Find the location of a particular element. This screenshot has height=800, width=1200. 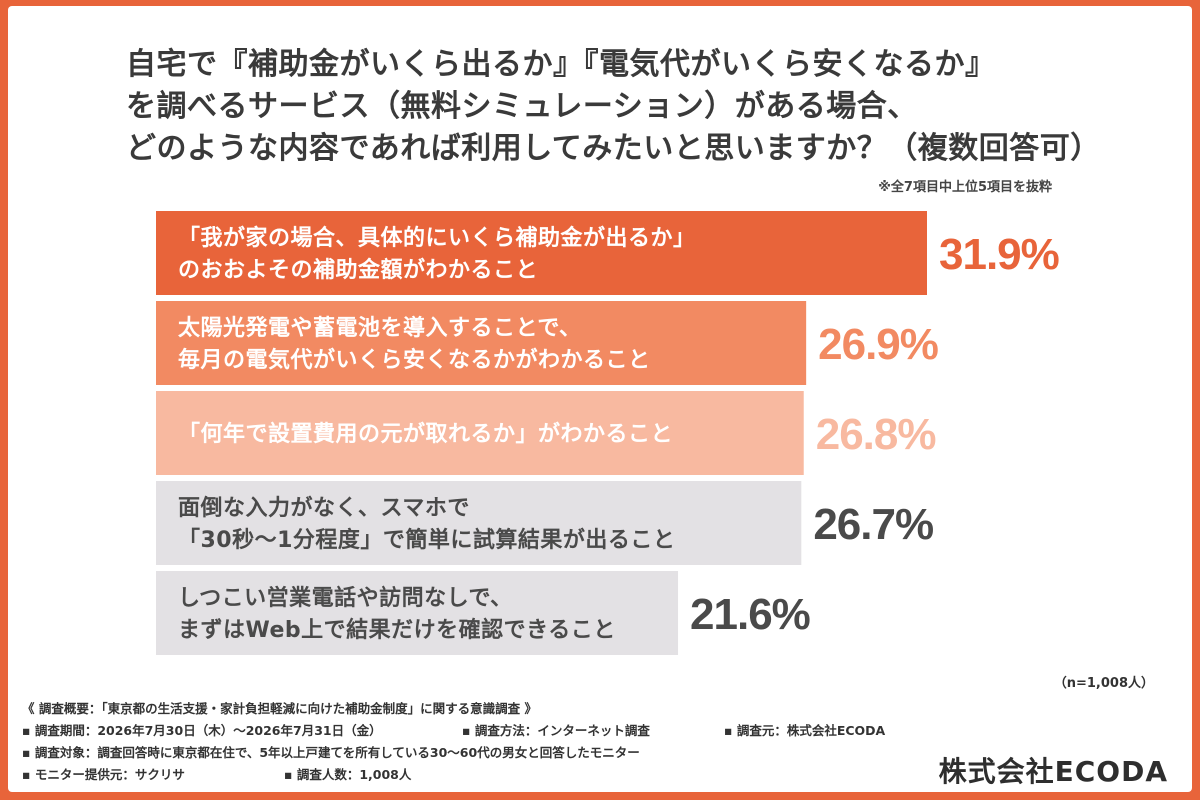

value-label: 21.6% is located at coordinates (750, 614).